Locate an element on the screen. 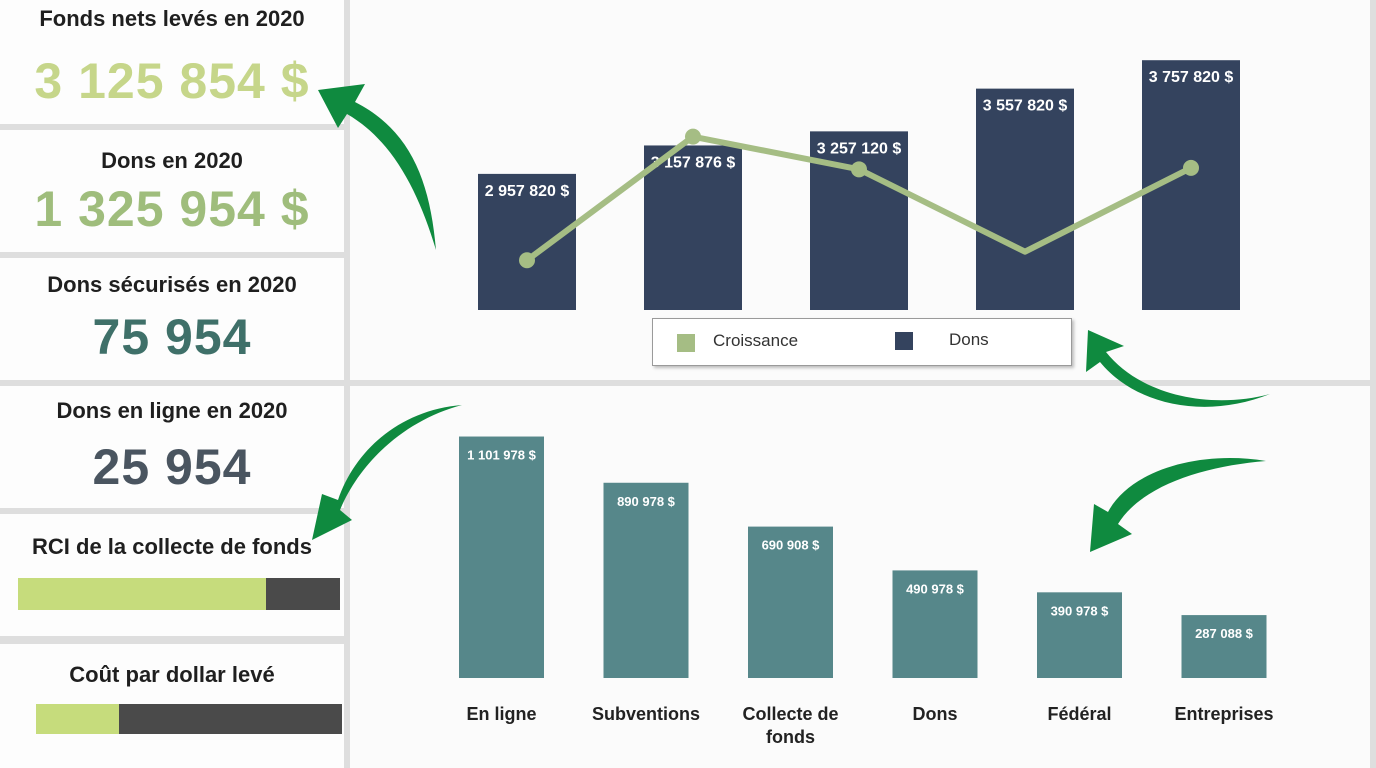 This screenshot has width=1376, height=768. kpi-secured-title: Dons sécurisés en 2020 is located at coordinates (172, 284).